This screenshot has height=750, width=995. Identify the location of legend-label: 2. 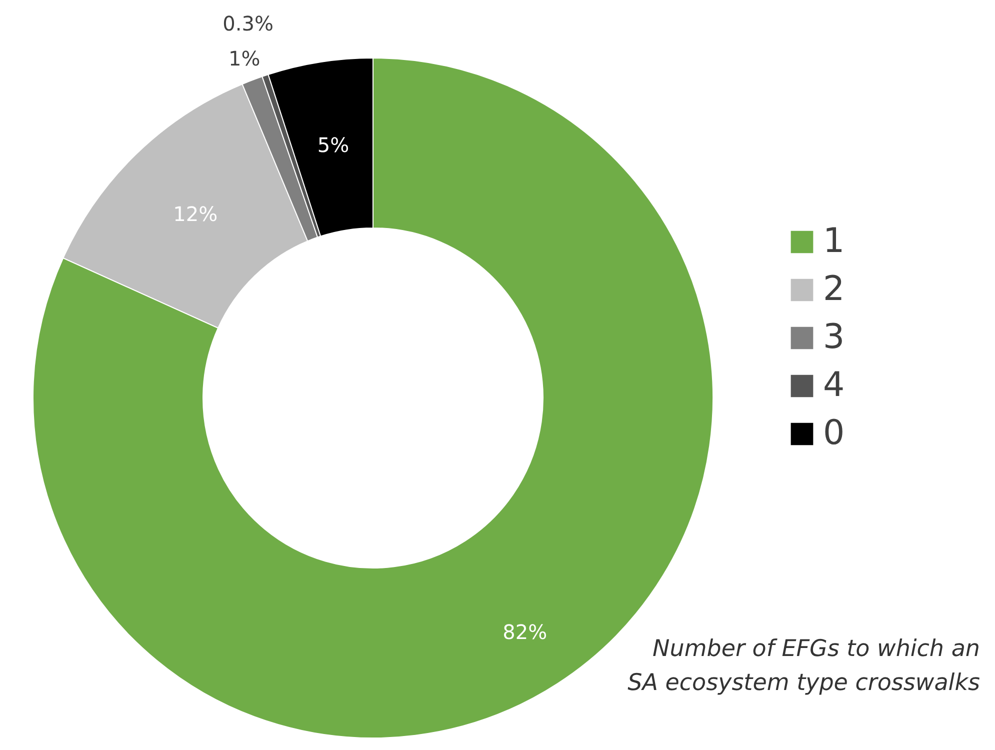
(834, 289).